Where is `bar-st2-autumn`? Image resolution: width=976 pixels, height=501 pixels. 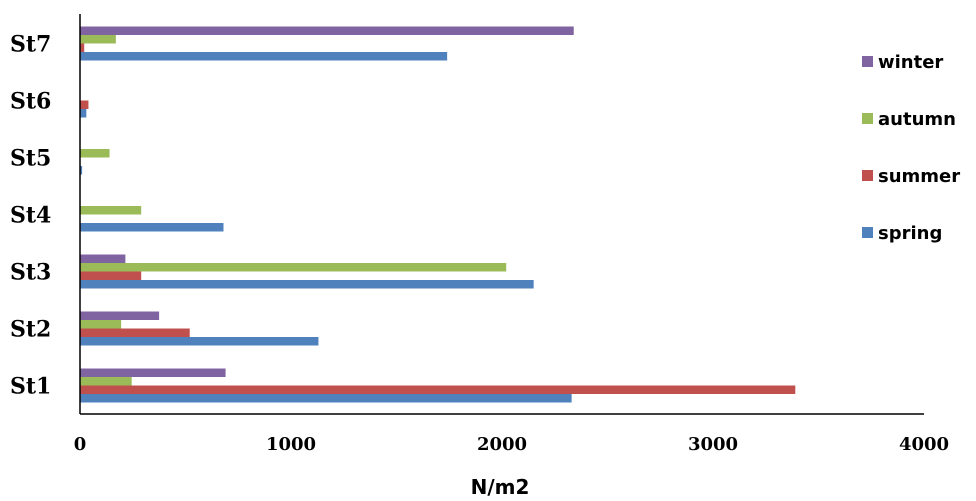 bar-st2-autumn is located at coordinates (101, 324).